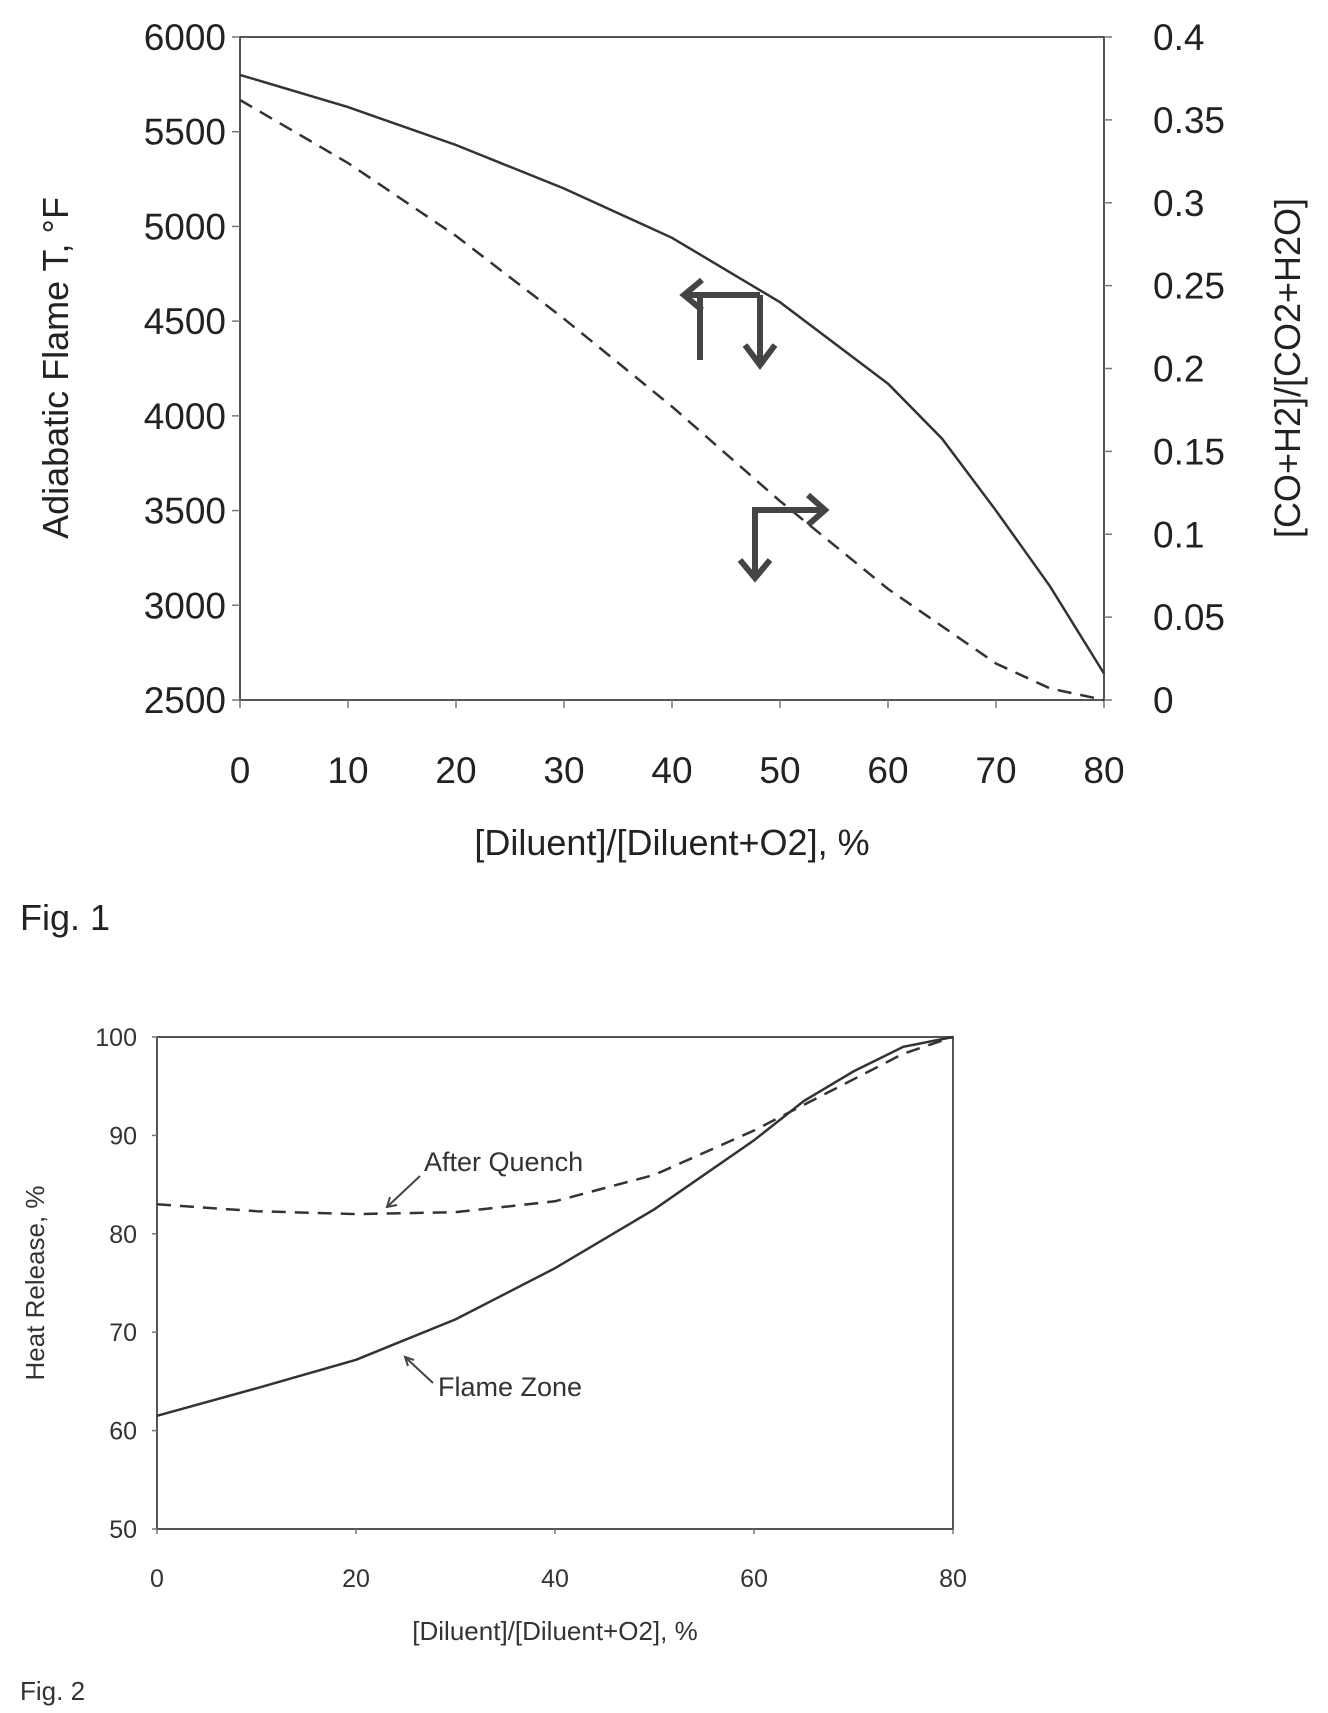  I want to click on fig1-x-tick-label: 80, so click(1103, 770).